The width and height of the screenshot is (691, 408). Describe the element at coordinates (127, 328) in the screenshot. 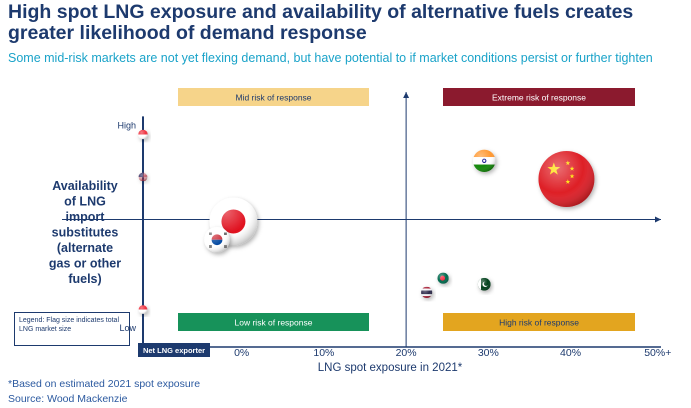

I see `y-tick-label: Low` at that location.